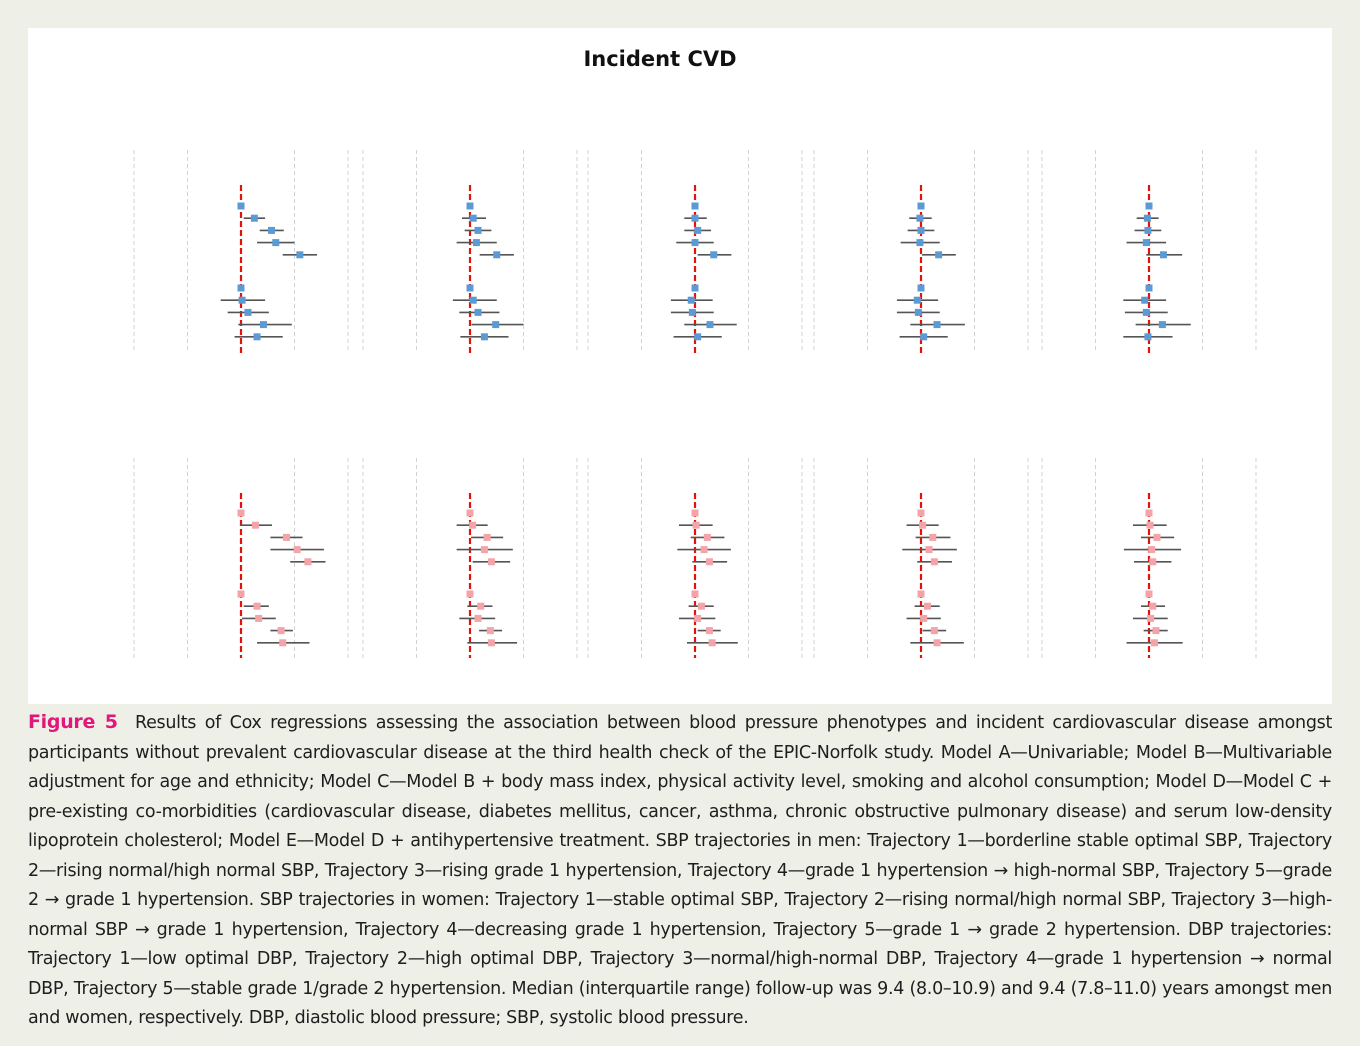 Image resolution: width=1360 pixels, height=1046 pixels. Describe the element at coordinates (73, 722) in the screenshot. I see `figure-label: Figure 5` at that location.